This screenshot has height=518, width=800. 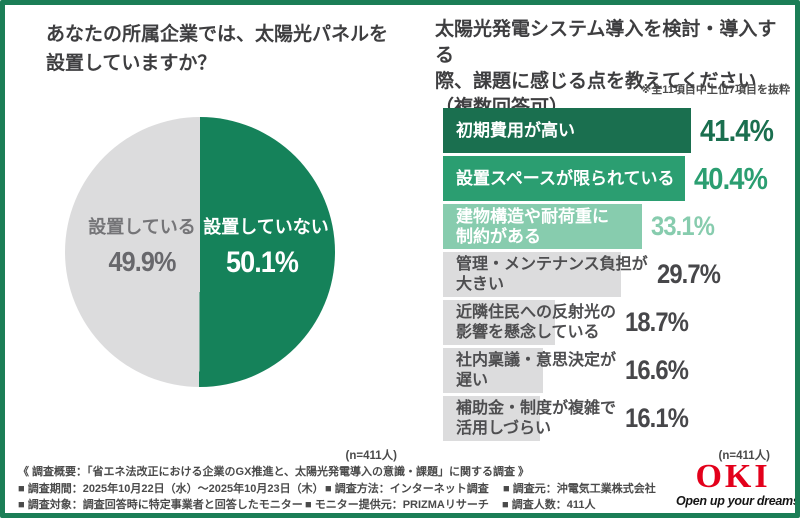 What do you see at coordinates (738, 501) in the screenshot?
I see `oki-tagline: Open up your dreams` at bounding box center [738, 501].